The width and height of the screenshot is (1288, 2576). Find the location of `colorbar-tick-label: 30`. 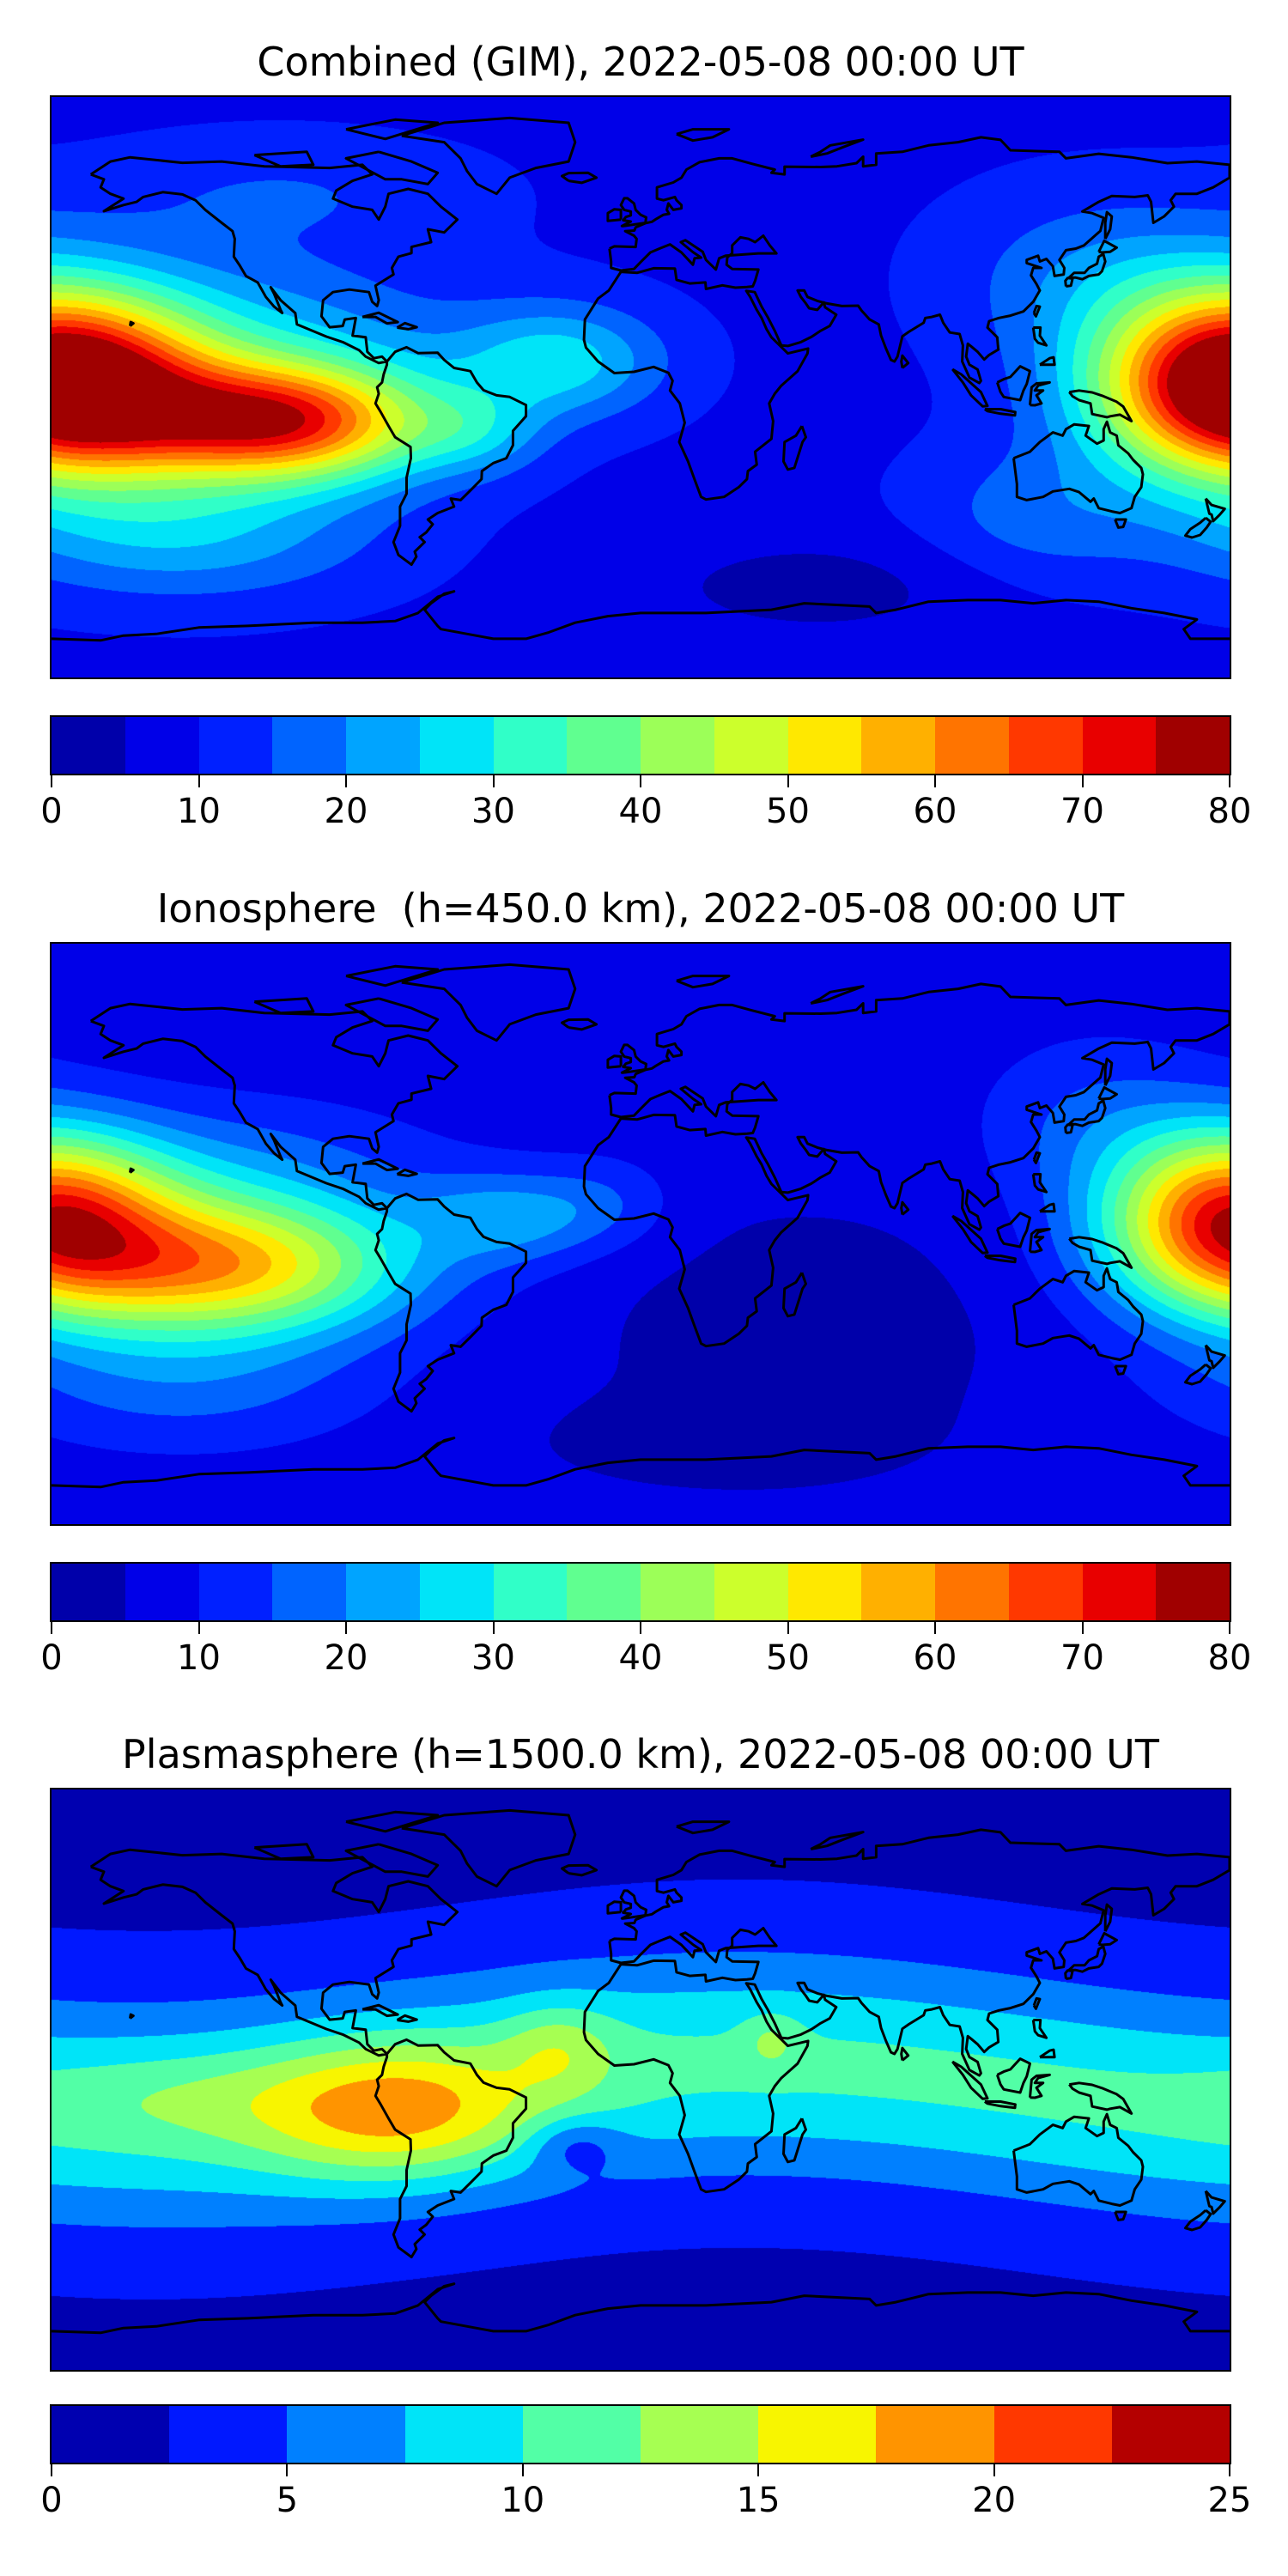

colorbar-tick-label: 30 is located at coordinates (493, 812).